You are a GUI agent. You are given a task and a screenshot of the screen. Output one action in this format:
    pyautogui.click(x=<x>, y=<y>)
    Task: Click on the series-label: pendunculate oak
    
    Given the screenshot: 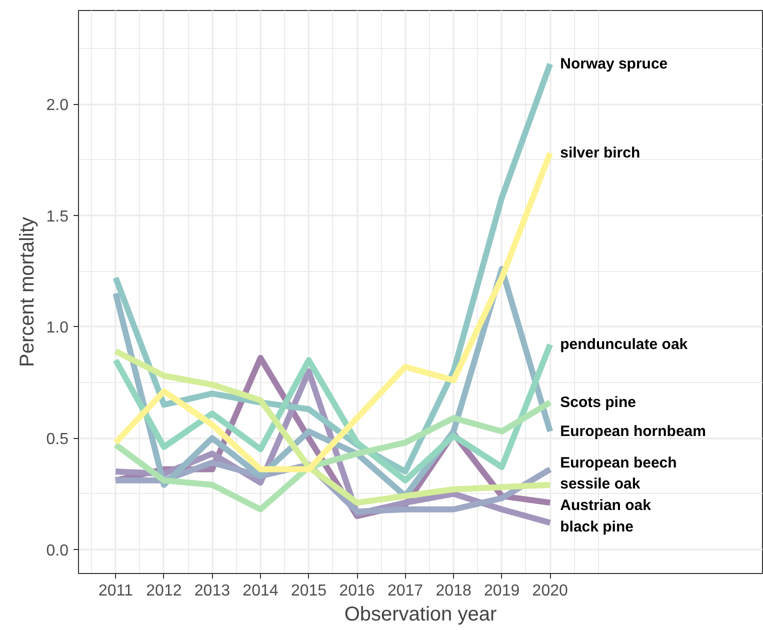 What is the action you would take?
    pyautogui.click(x=624, y=345)
    